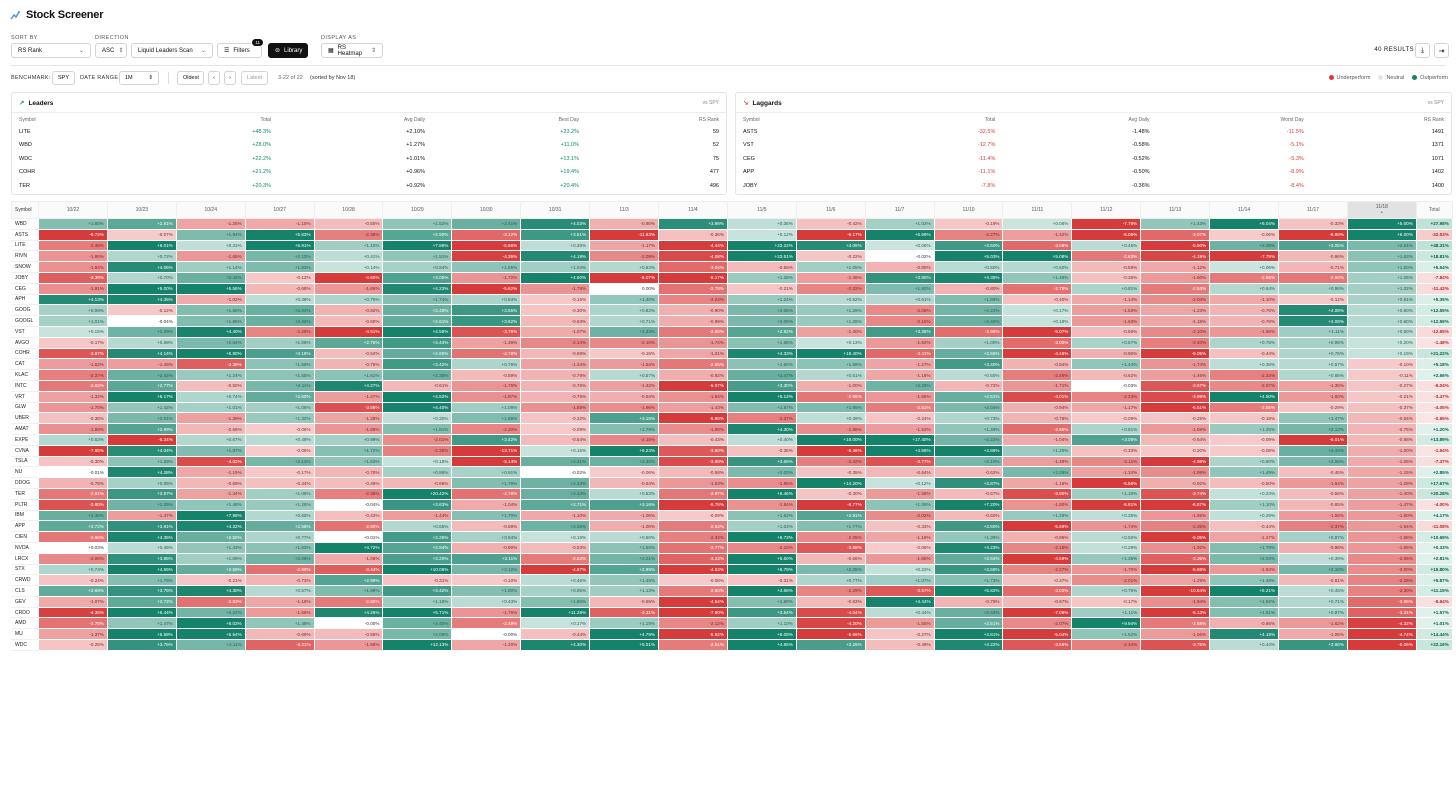 The image size is (1456, 803). I want to click on heatmap-cell: +2.75%, so click(348, 342).